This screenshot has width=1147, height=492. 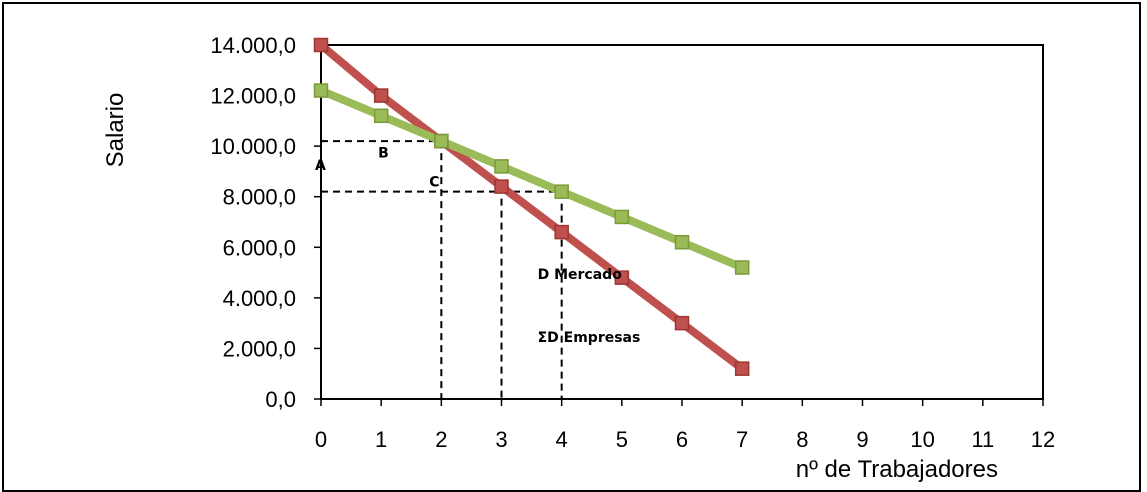 What do you see at coordinates (897, 469) in the screenshot?
I see `x-axis-title: nº de Trabajadores` at bounding box center [897, 469].